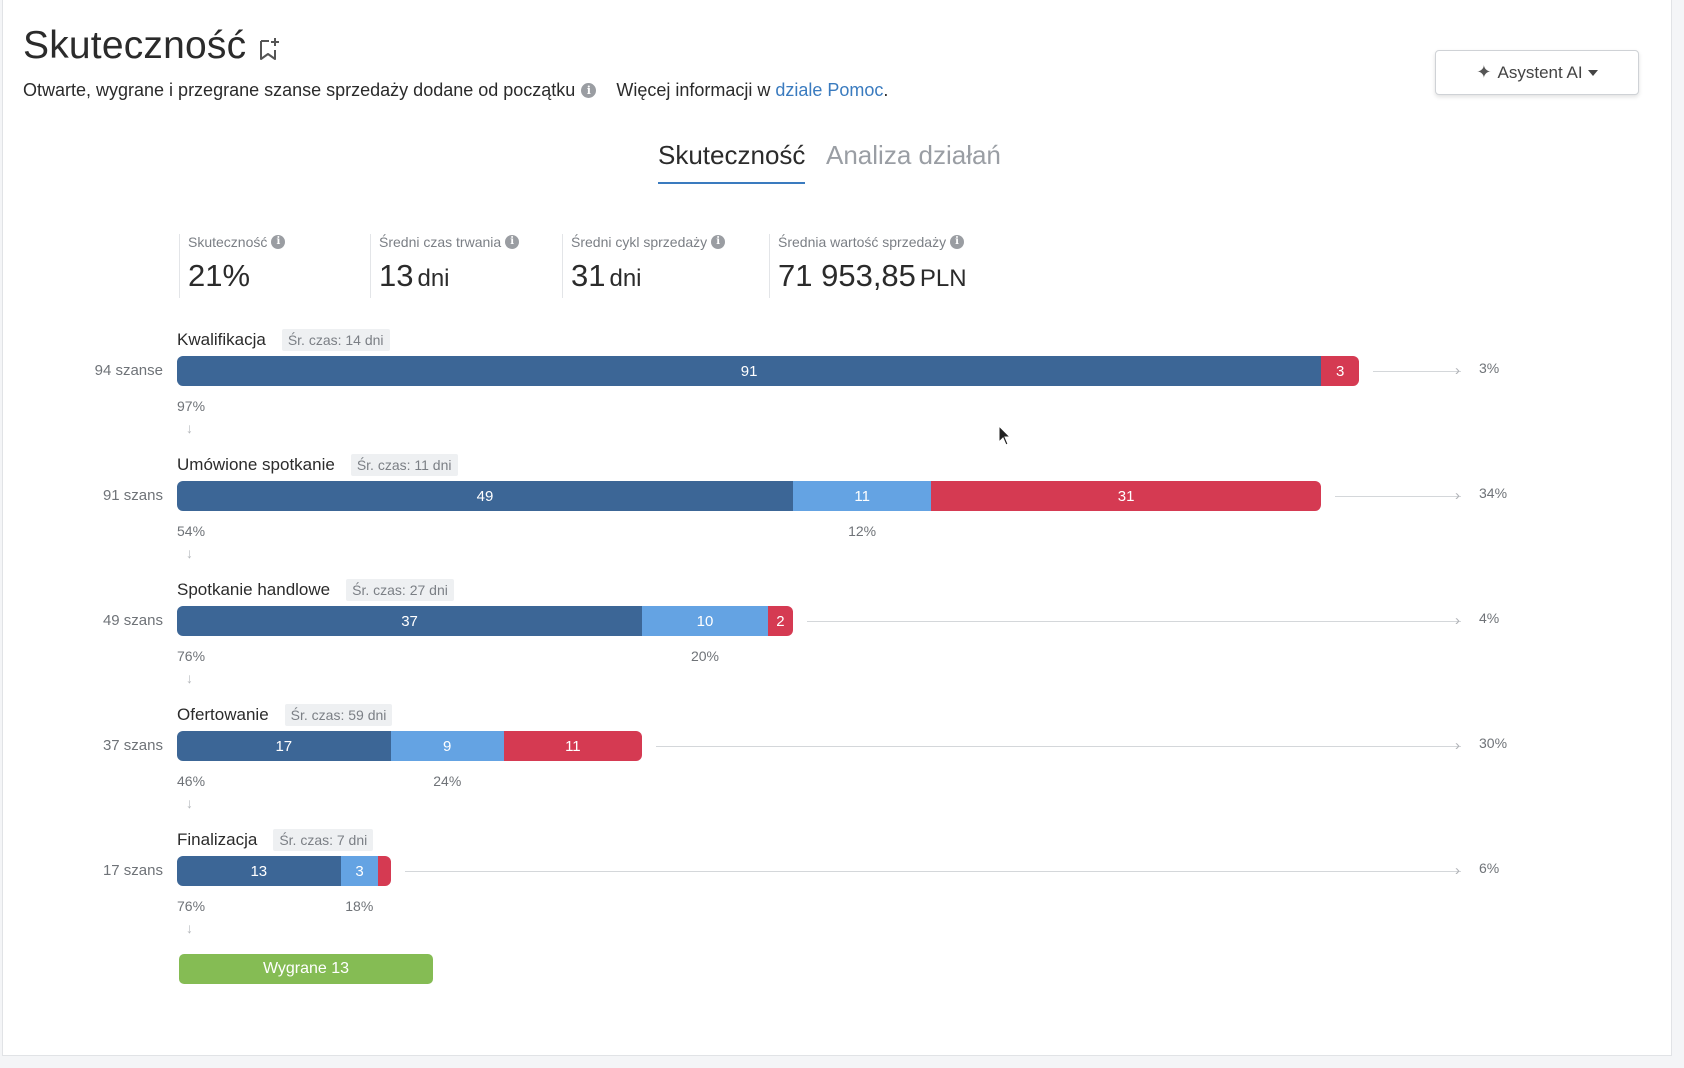 The height and width of the screenshot is (1068, 1684). What do you see at coordinates (447, 781) in the screenshot?
I see `open-percent: 24%` at bounding box center [447, 781].